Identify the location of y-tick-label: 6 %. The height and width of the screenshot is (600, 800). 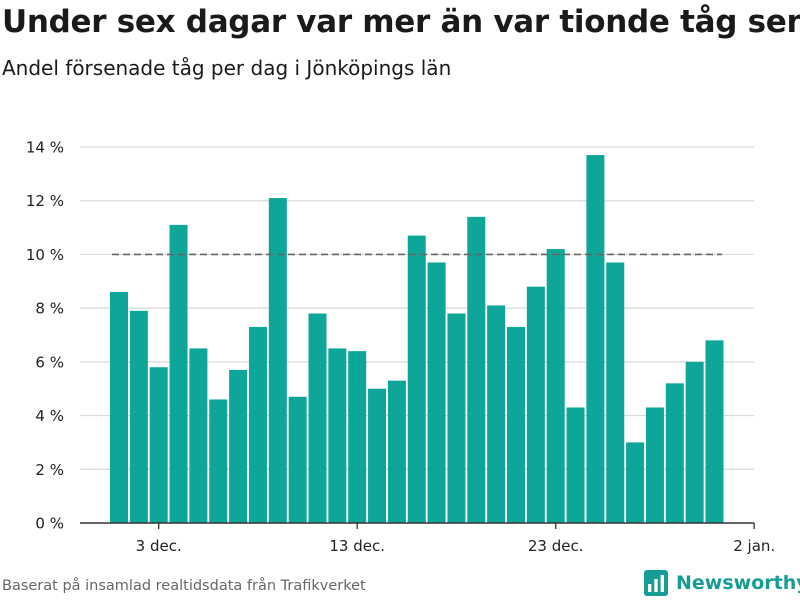
(49, 362).